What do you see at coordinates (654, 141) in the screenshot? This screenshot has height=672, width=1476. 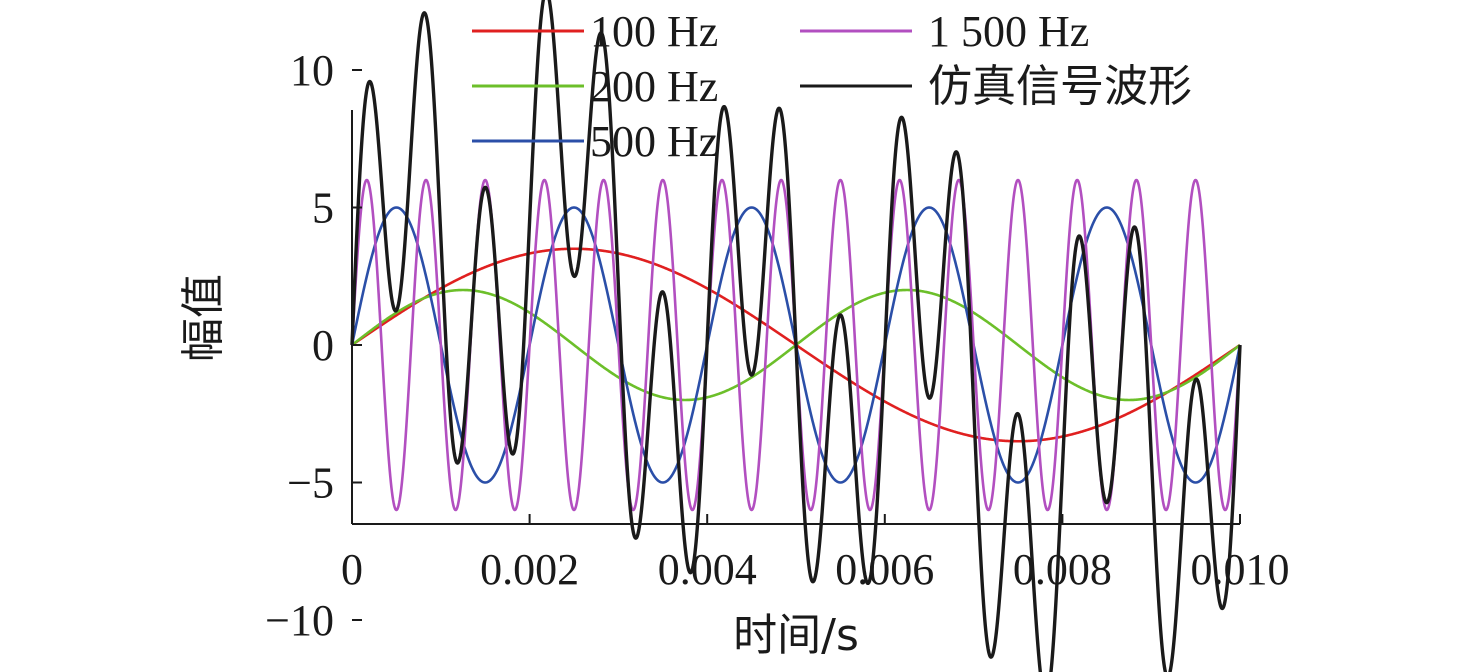 I see `legend-label: 500 Hz` at bounding box center [654, 141].